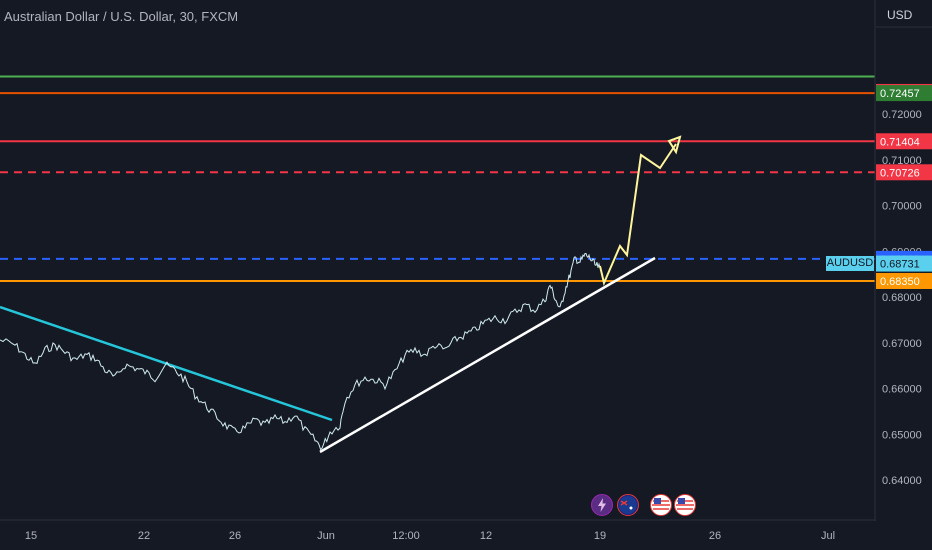 Image resolution: width=932 pixels, height=550 pixels. Describe the element at coordinates (850, 263) in the screenshot. I see `symbol-price-label: AUDUSD` at that location.